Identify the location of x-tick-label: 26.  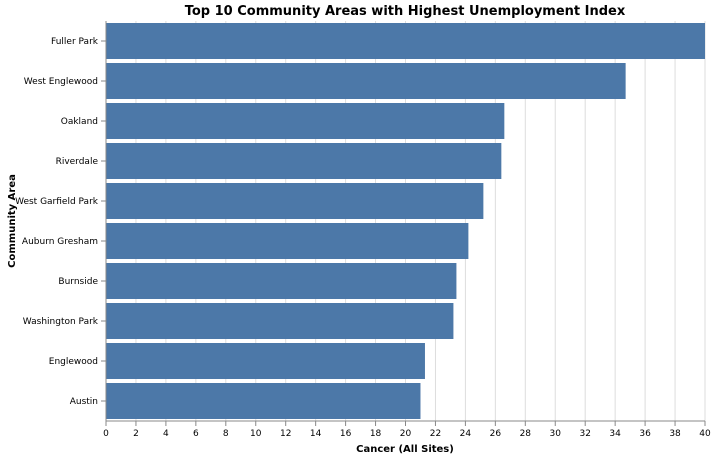
(496, 434).